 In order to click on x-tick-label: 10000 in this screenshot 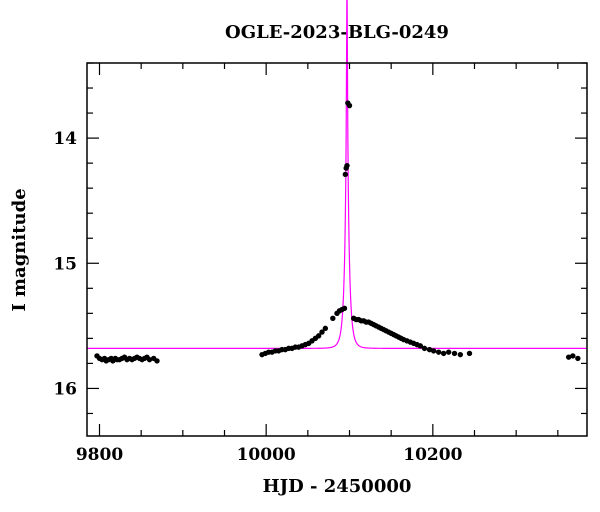, I will do `click(266, 455)`.